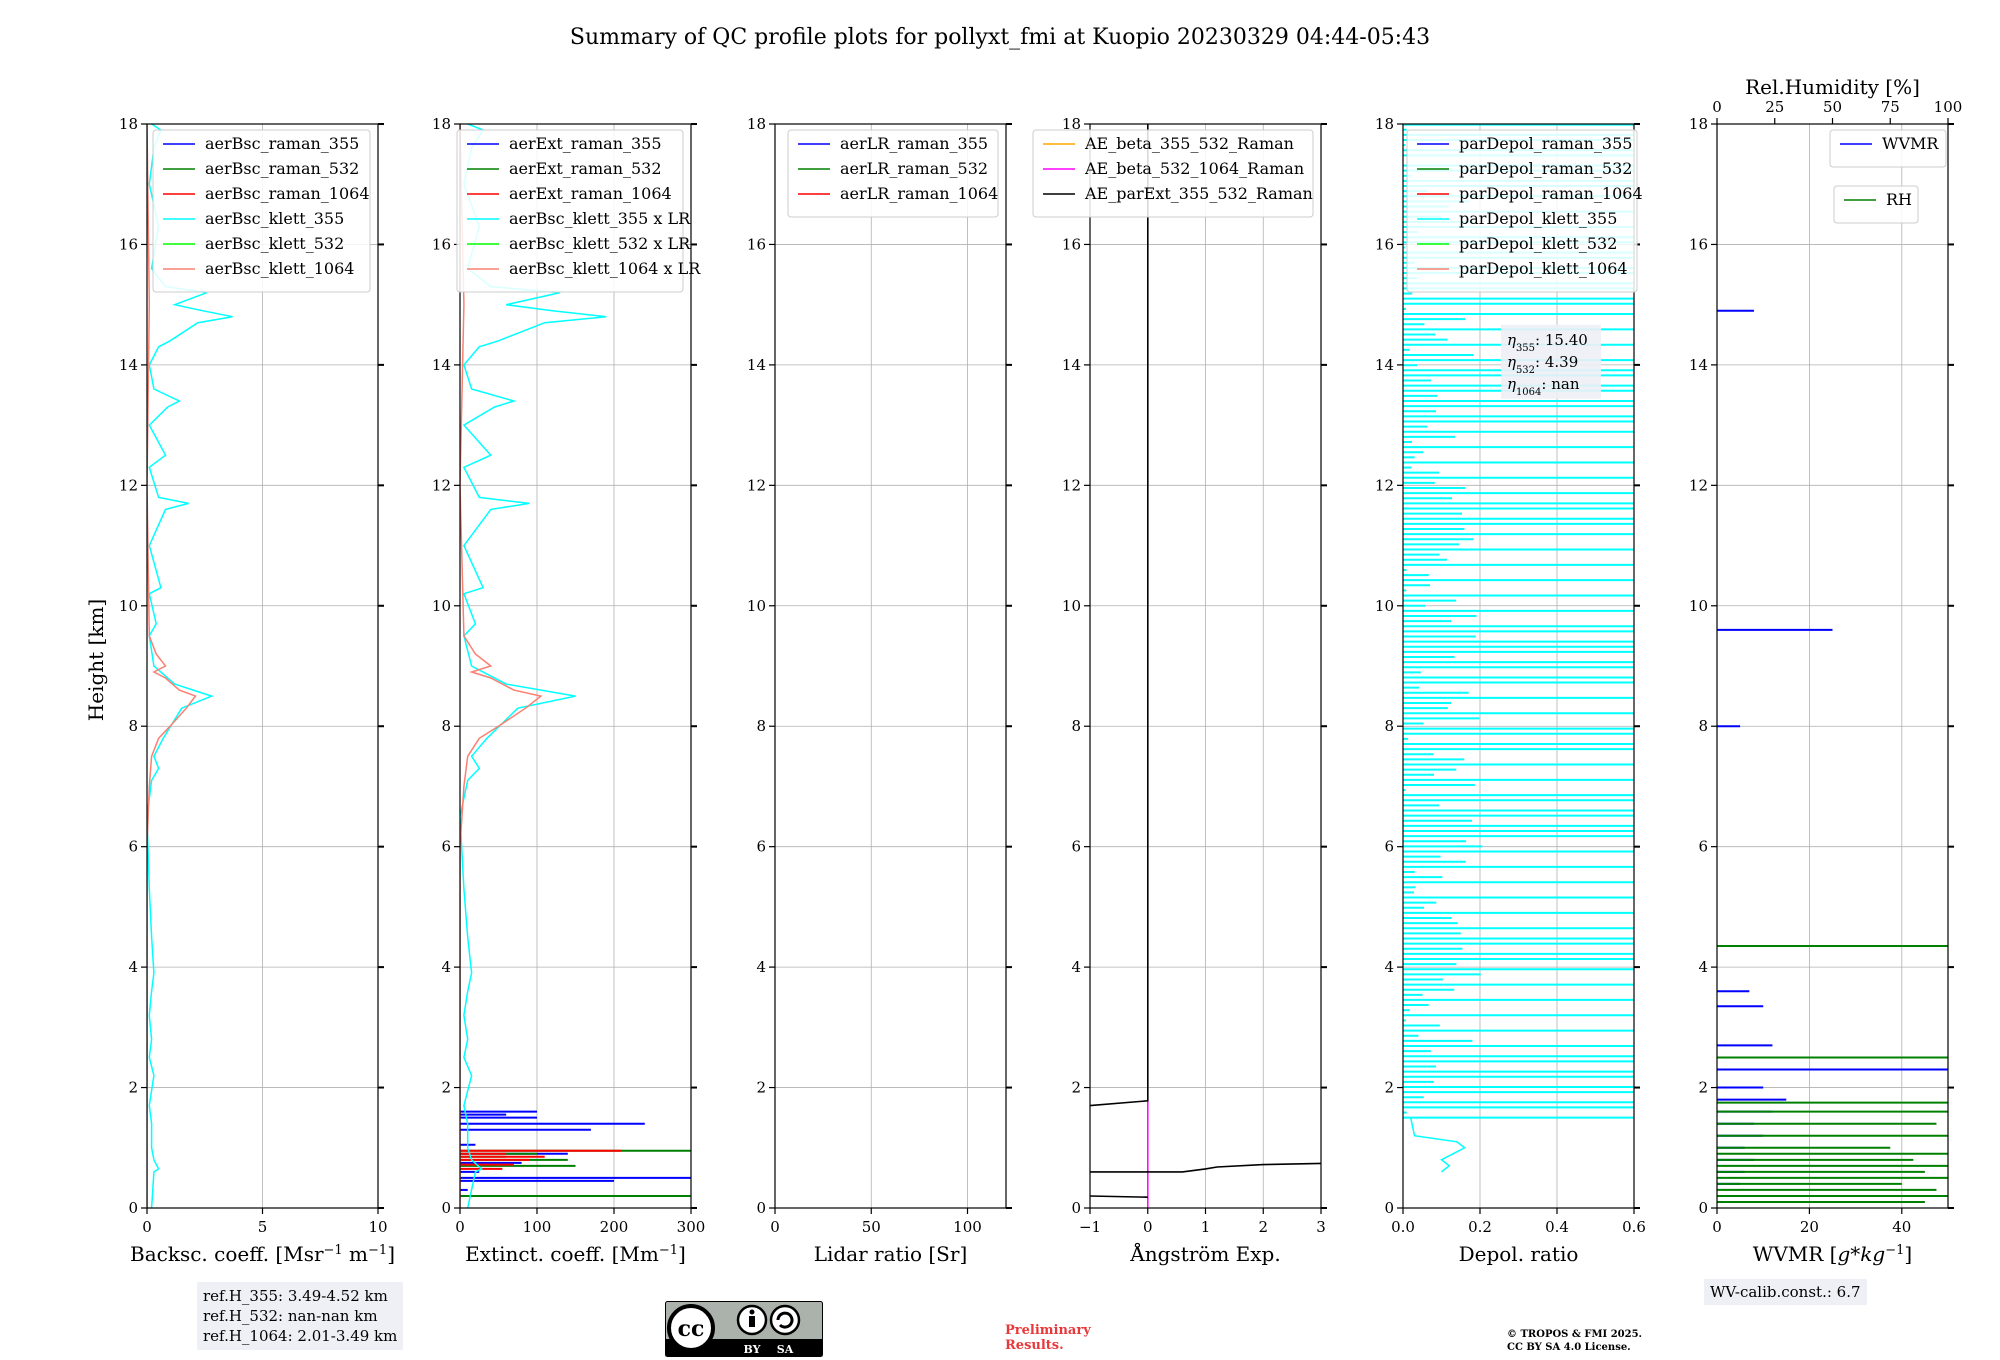 The image size is (2000, 1360). What do you see at coordinates (501, 666) in the screenshot?
I see `series-aerbsc-klett-1064-x-lr` at bounding box center [501, 666].